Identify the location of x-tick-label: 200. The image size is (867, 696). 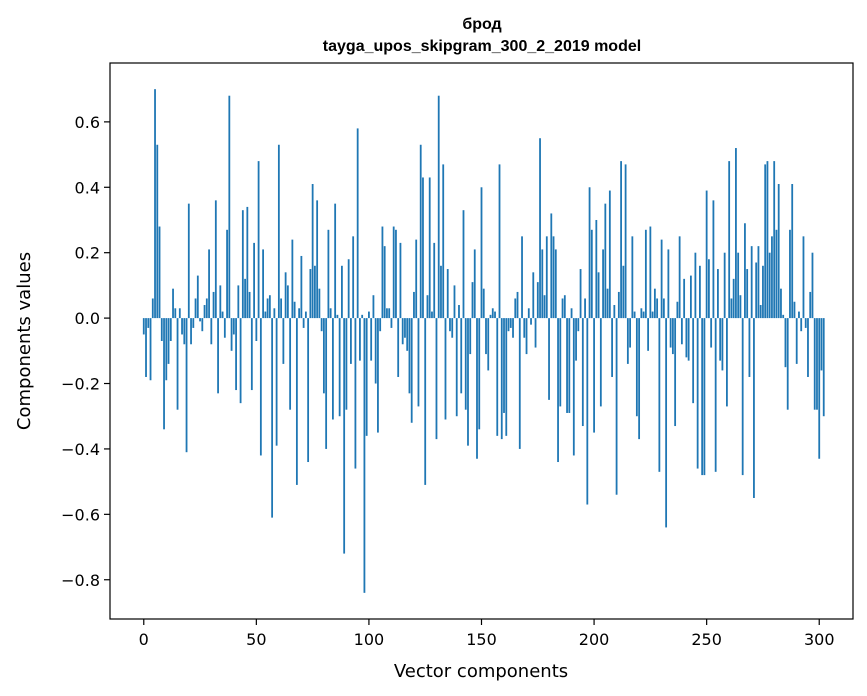
(594, 639).